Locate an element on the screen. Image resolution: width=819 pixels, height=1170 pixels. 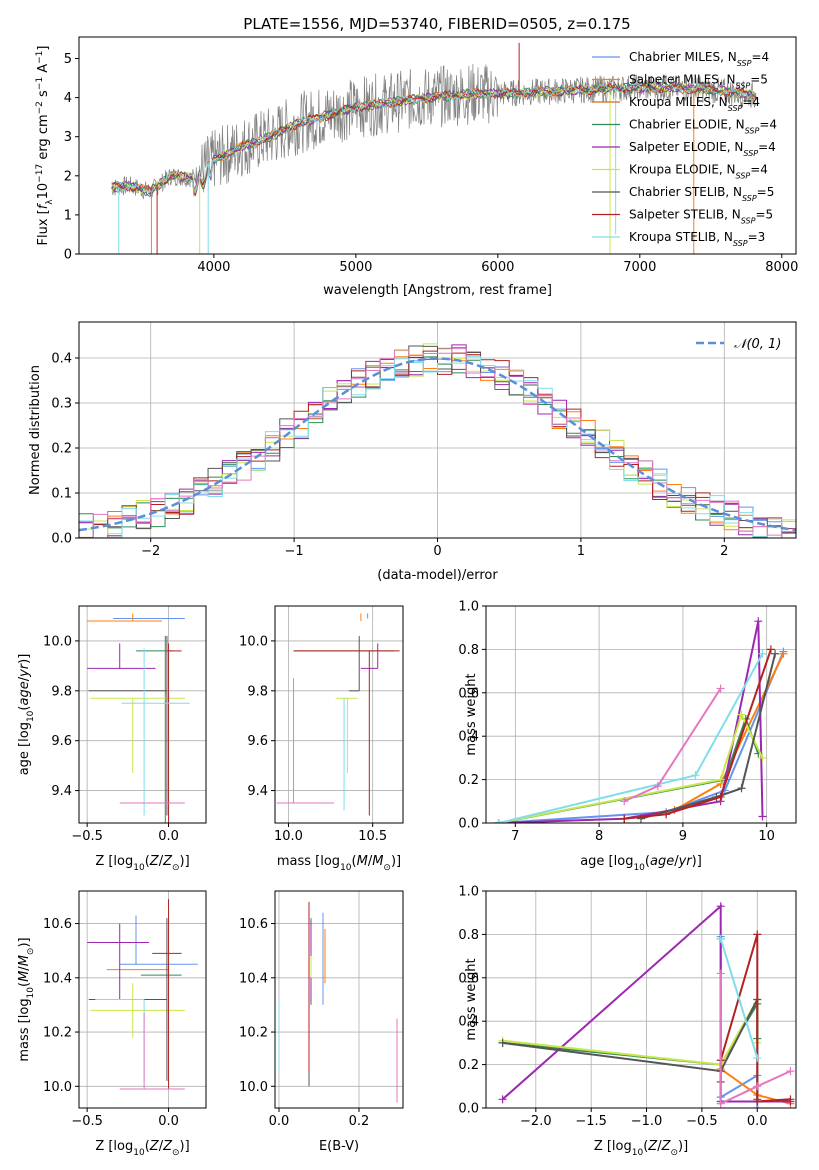
weight_vs_age-marks is located at coordinates (641, 720).